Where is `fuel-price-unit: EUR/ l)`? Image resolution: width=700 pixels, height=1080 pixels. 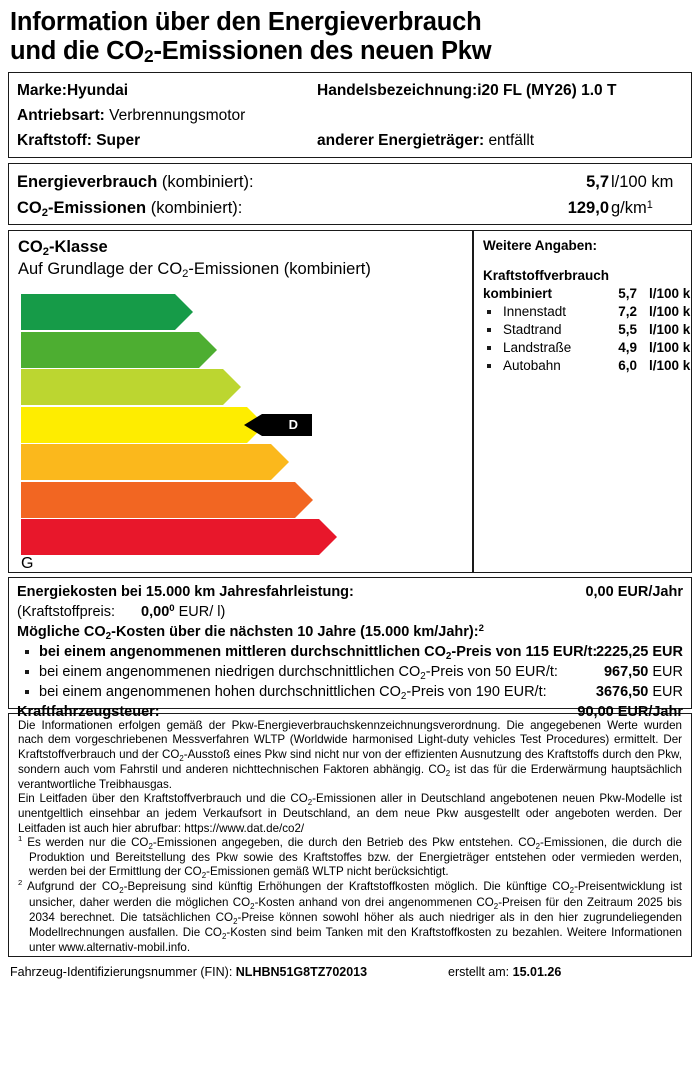
fuel-price-unit: EUR/ l) is located at coordinates (202, 612).